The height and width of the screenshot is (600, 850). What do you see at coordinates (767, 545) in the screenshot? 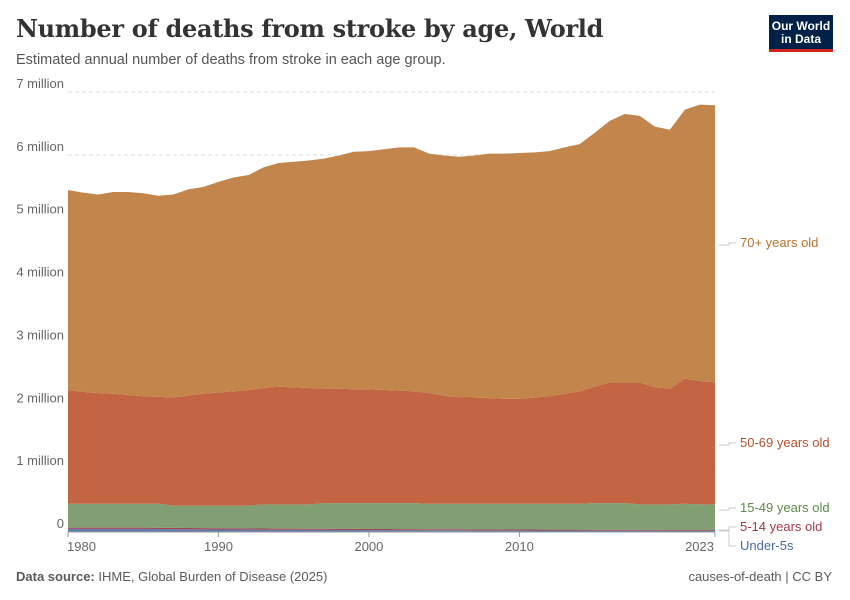
I see `series-label: Under-5s` at bounding box center [767, 545].